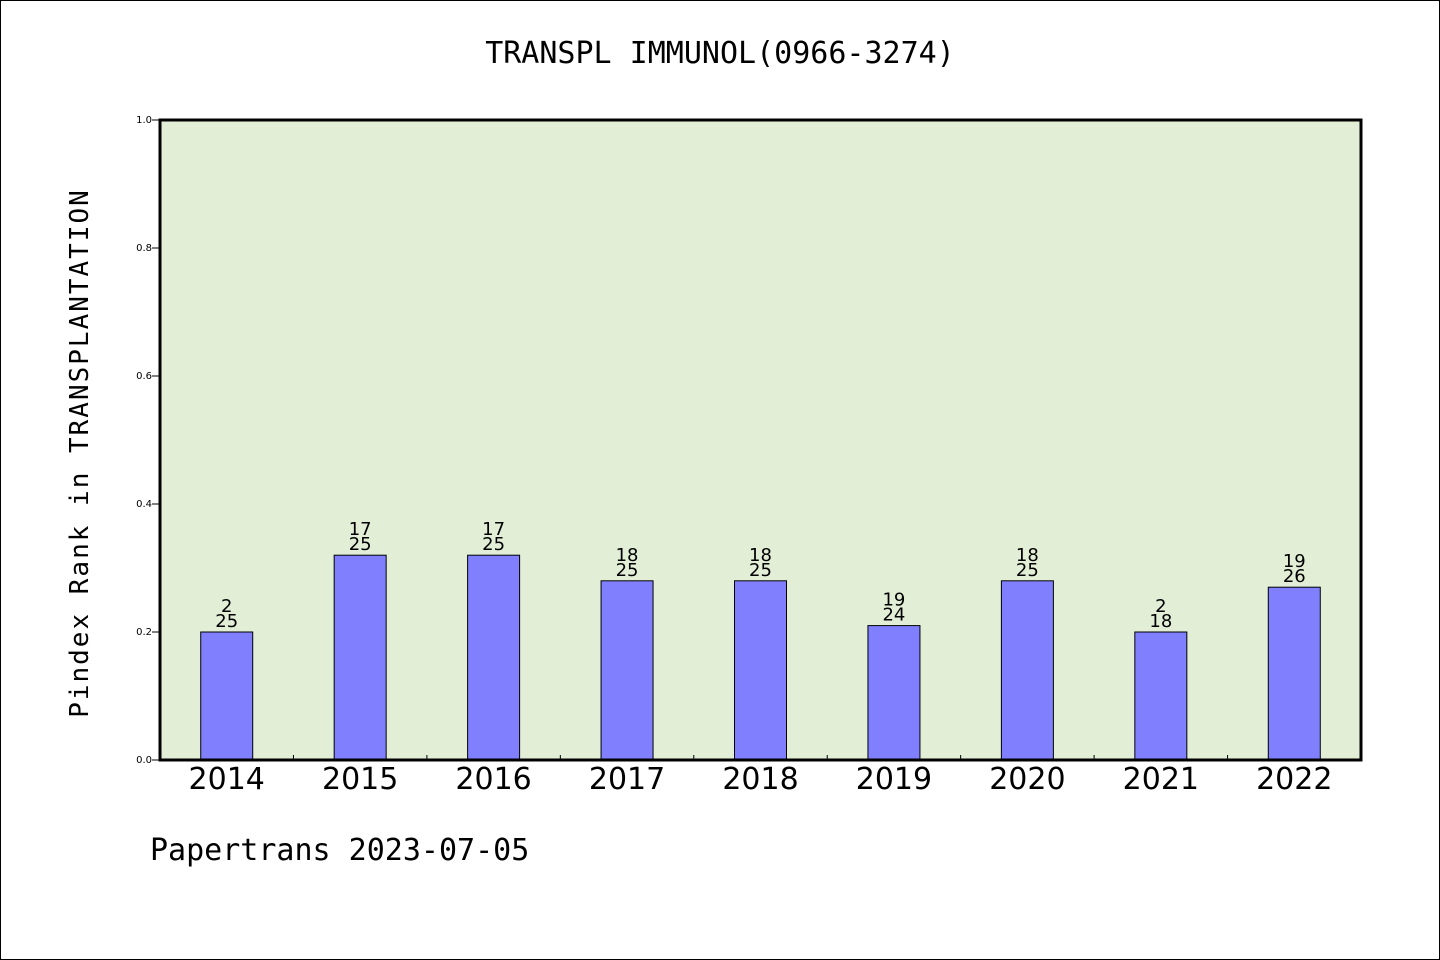 This screenshot has height=960, width=1440. What do you see at coordinates (340, 850) in the screenshot?
I see `footer-credit: Papertrans 2023-07-05` at bounding box center [340, 850].